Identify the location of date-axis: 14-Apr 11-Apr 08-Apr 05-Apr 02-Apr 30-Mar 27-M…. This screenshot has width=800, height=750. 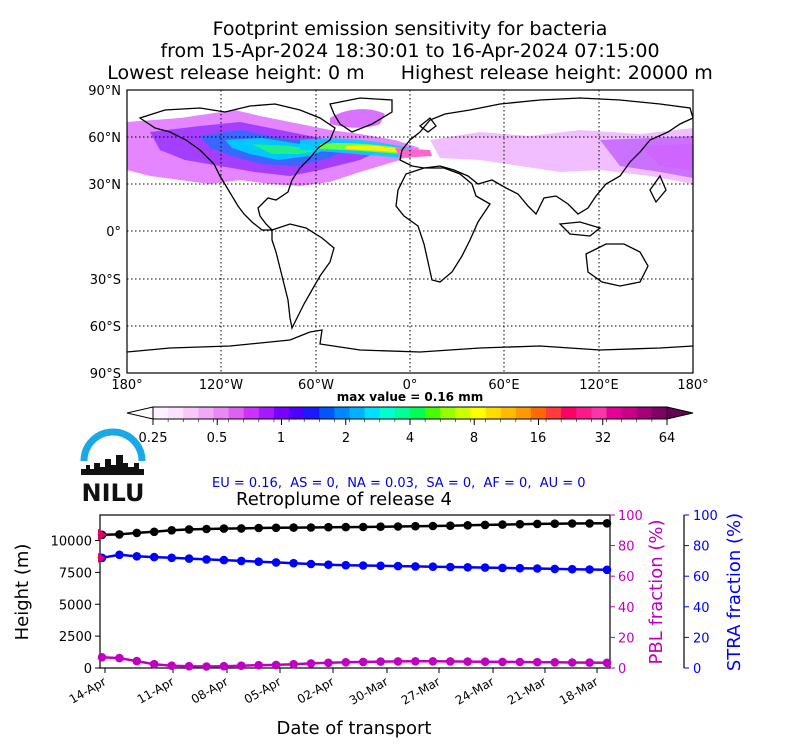
(334, 688).